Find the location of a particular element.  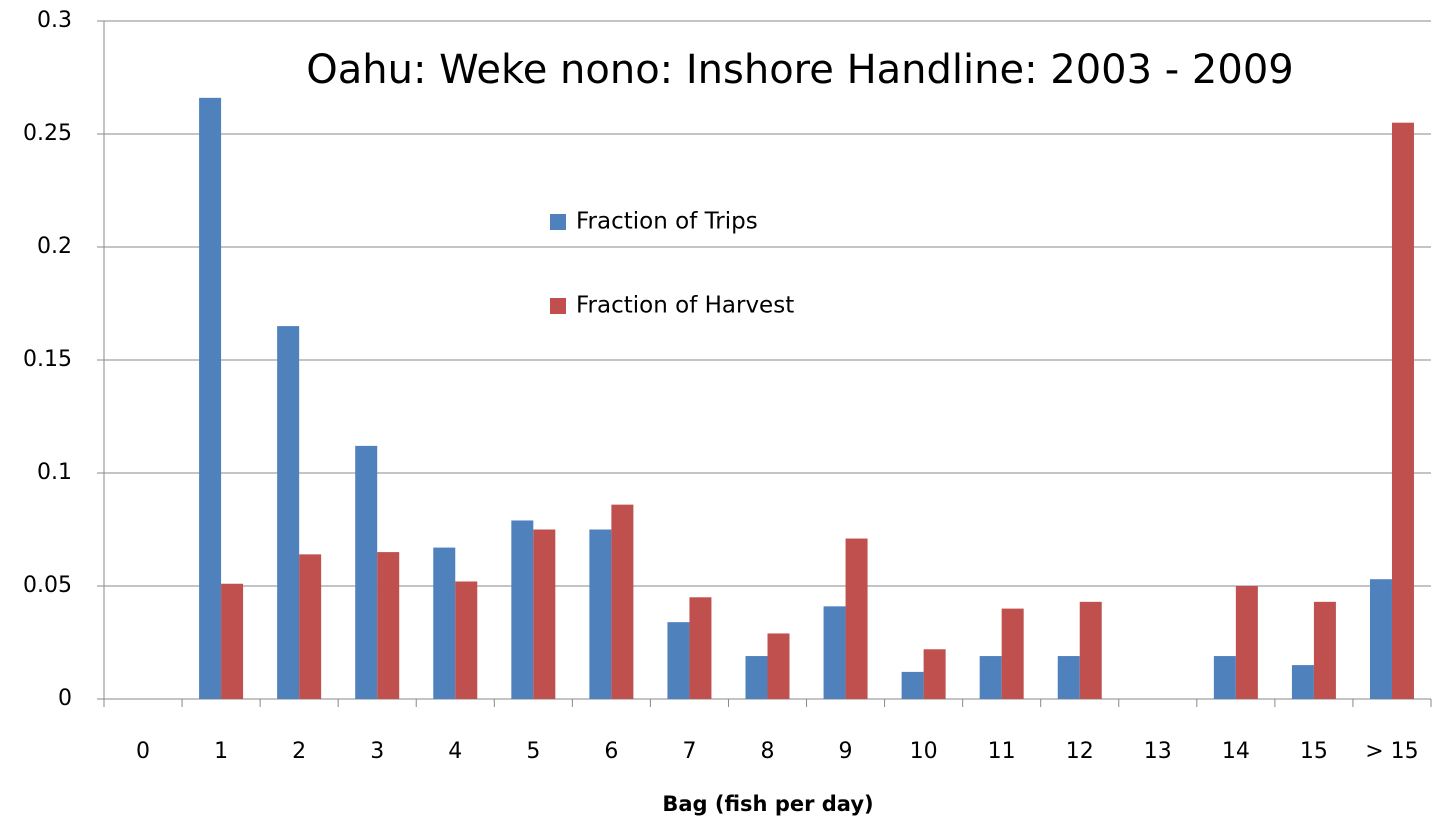

x-tick-label: 9 is located at coordinates (846, 751).